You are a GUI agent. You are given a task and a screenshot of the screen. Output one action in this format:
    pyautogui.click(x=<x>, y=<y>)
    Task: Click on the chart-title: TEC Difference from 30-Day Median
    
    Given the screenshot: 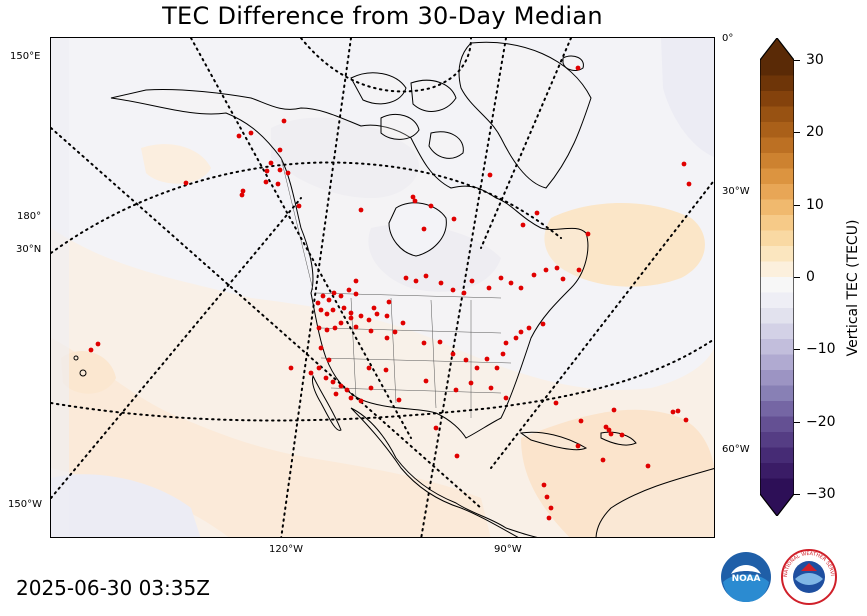 What is the action you would take?
    pyautogui.click(x=382, y=16)
    